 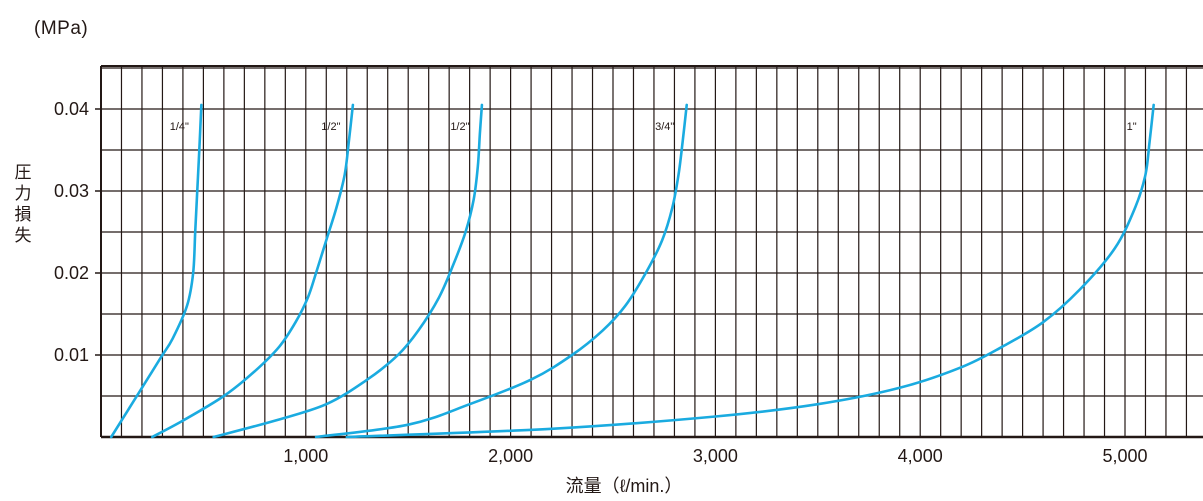 What do you see at coordinates (71, 273) in the screenshot?
I see `y-tick-label: 0.02` at bounding box center [71, 273].